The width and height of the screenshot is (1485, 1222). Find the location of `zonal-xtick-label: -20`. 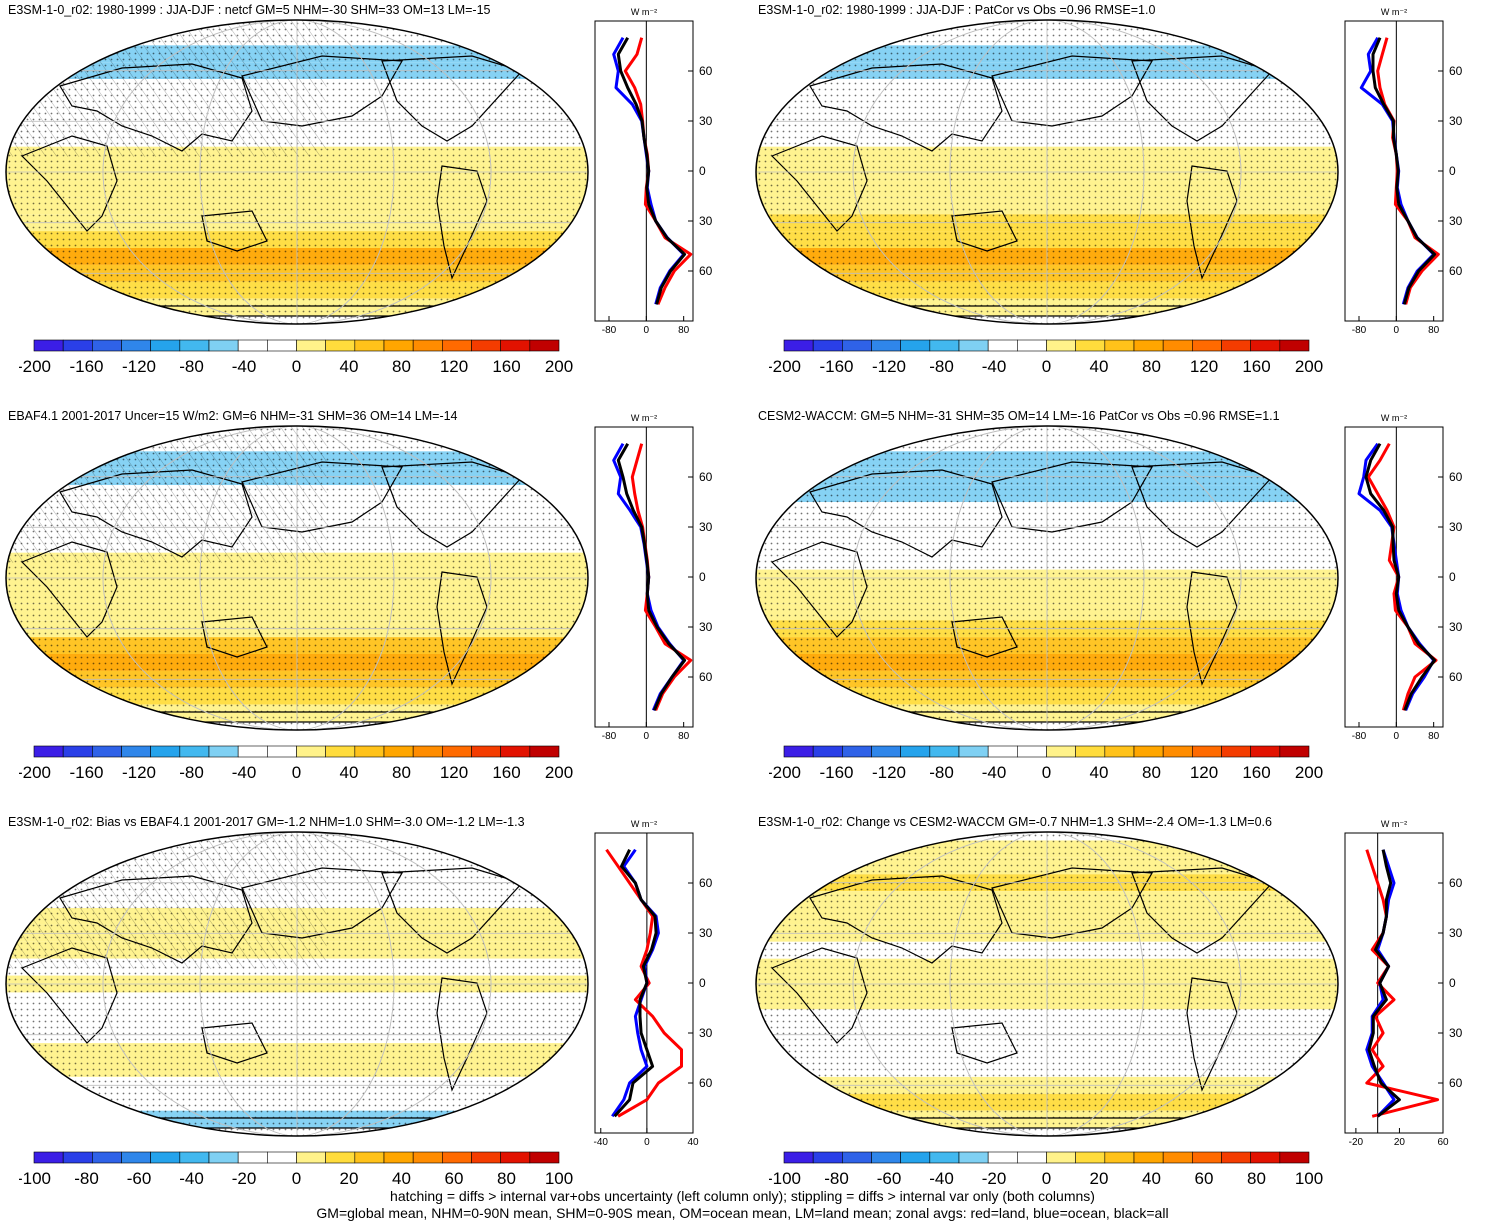

zonal-xtick-label: -20 is located at coordinates (1356, 1141).